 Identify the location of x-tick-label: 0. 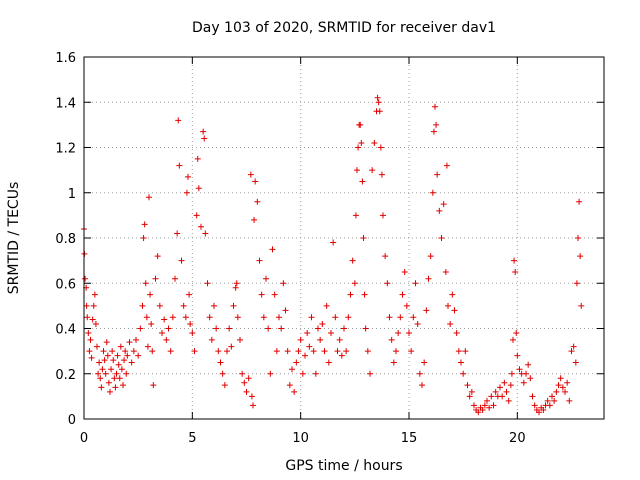
(84, 438).